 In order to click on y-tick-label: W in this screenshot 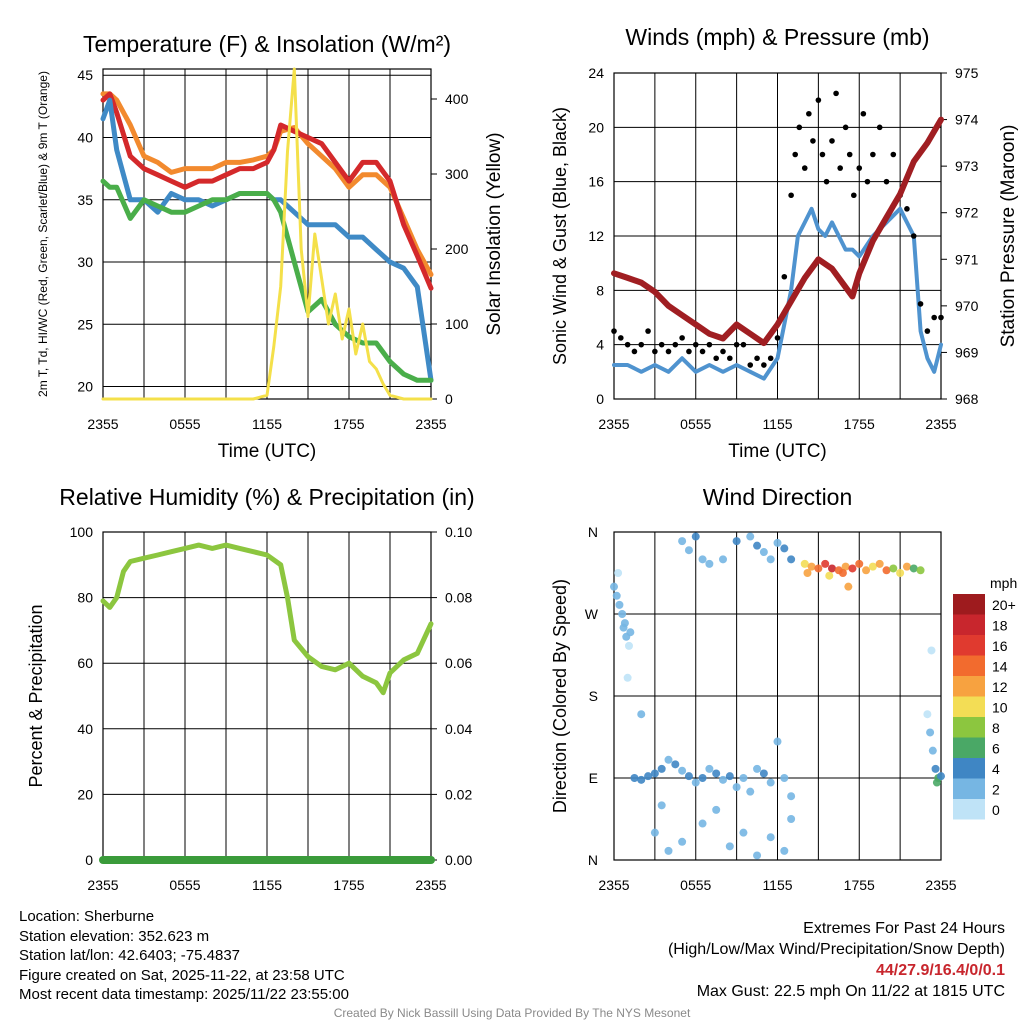, I will do `click(592, 614)`.